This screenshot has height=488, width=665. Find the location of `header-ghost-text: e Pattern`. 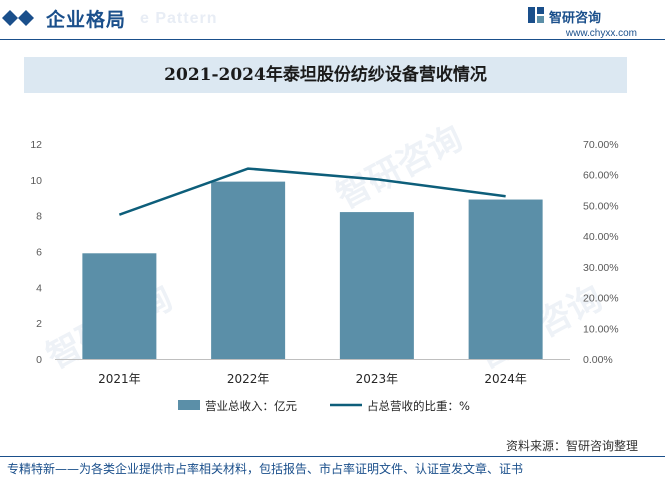

header-ghost-text: e Pattern is located at coordinates (179, 18).